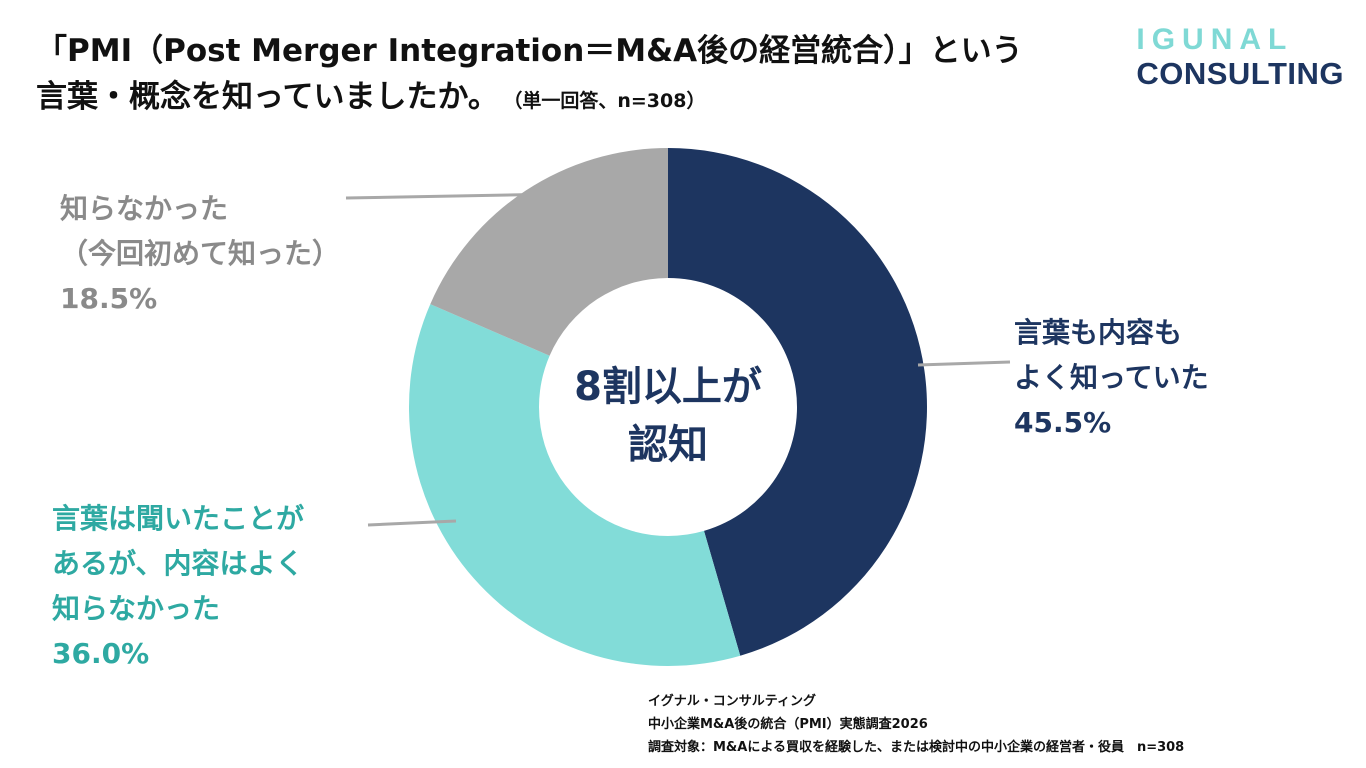 This screenshot has height=768, width=1366. What do you see at coordinates (549, 251) in the screenshot?
I see `slice-unknown` at bounding box center [549, 251].